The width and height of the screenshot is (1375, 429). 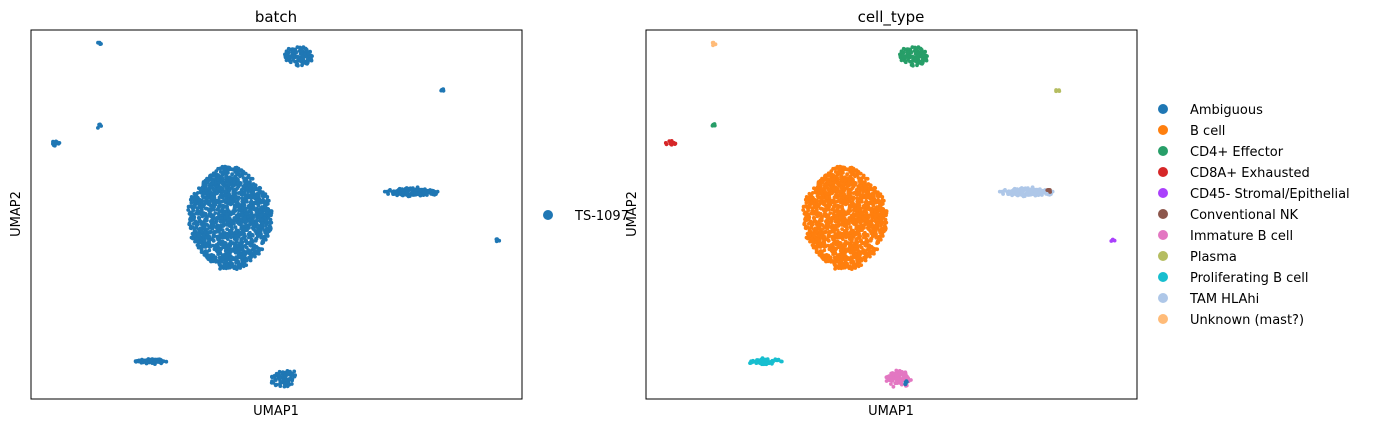 I want to click on legend-label: Ambiguous, so click(x=1226, y=110).